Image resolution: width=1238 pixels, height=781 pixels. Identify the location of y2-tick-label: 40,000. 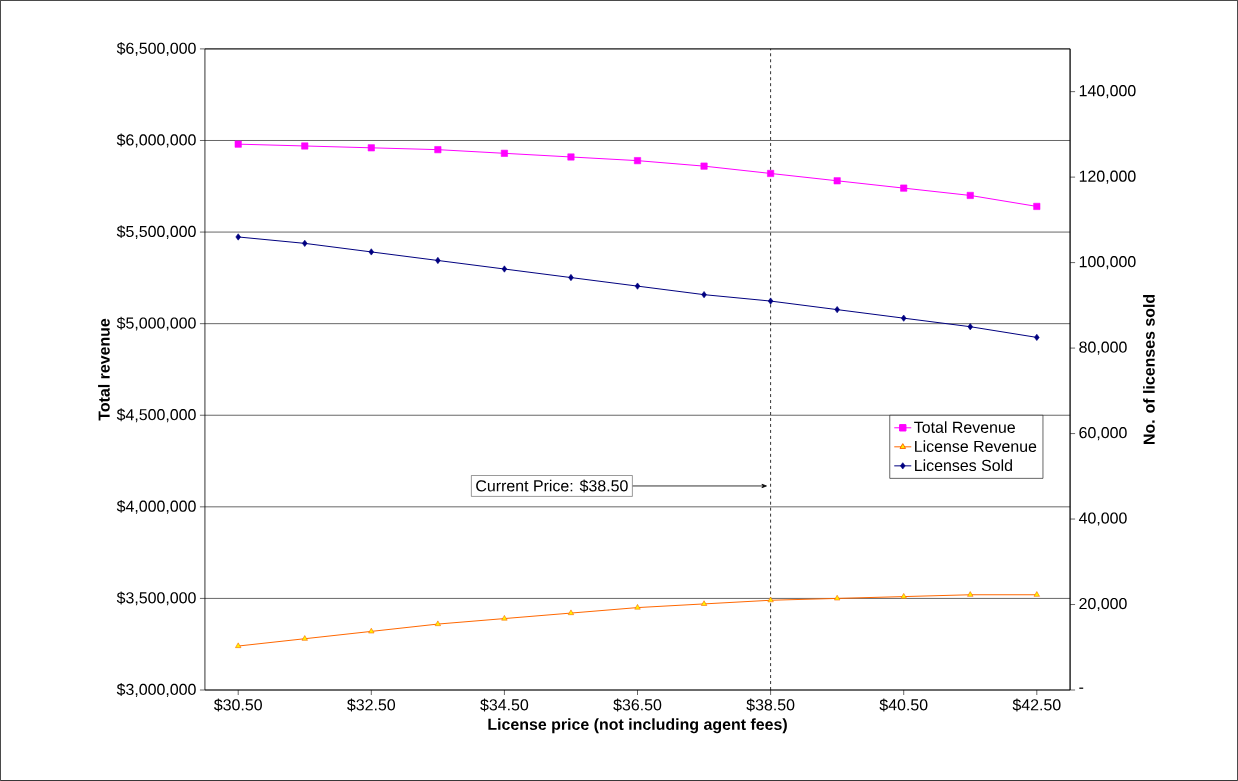
(1102, 519).